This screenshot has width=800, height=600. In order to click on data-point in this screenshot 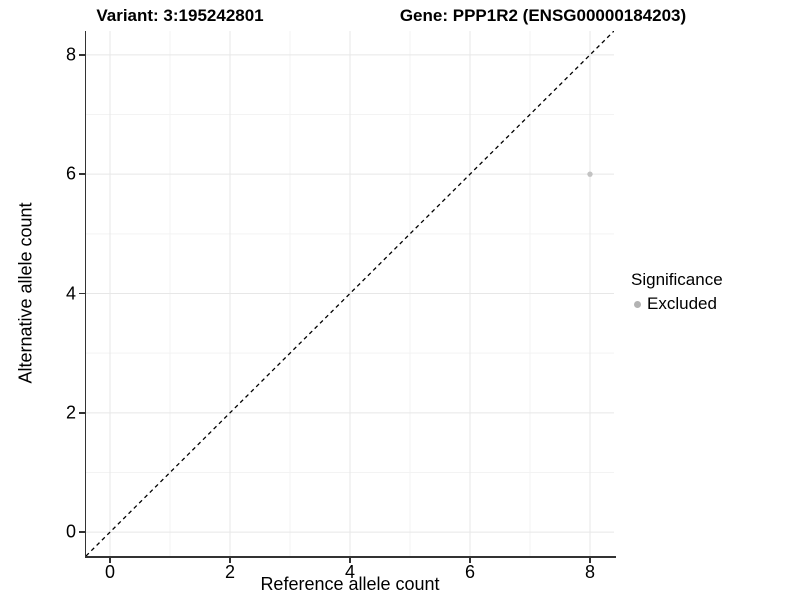, I will do `click(590, 174)`.